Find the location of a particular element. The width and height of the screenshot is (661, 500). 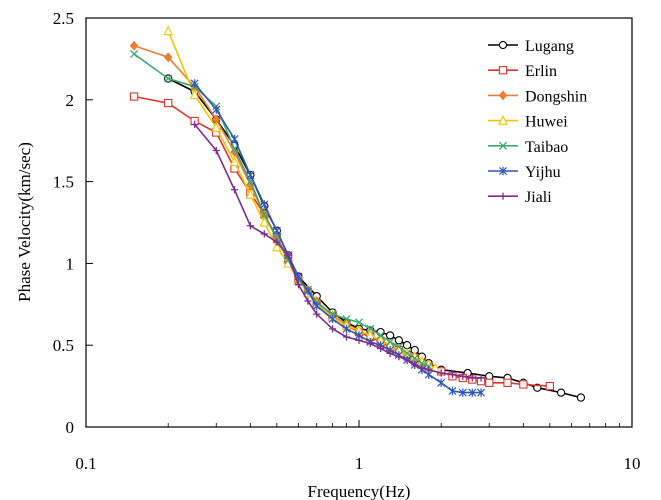

legend-entry-erlin: Erlin is located at coordinates (522, 71).